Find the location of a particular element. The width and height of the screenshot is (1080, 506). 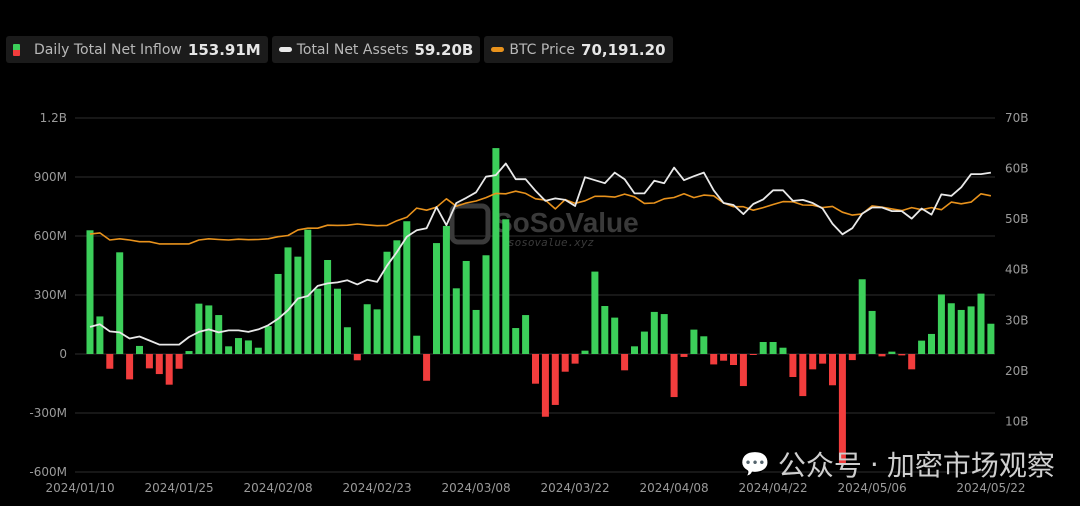

x-axis-tick-label: 2024/02/23 is located at coordinates (377, 488).